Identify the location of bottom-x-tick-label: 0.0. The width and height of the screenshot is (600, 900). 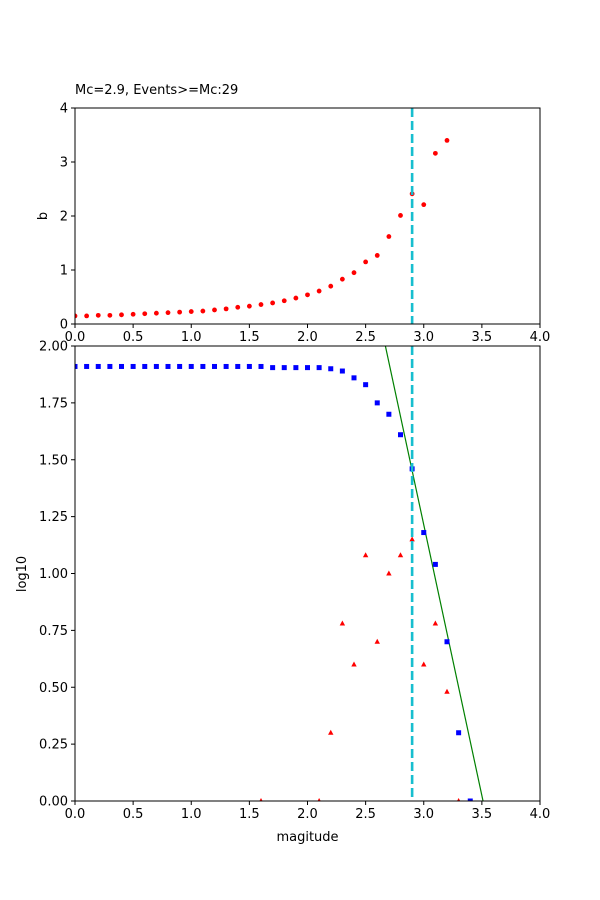
(75, 814).